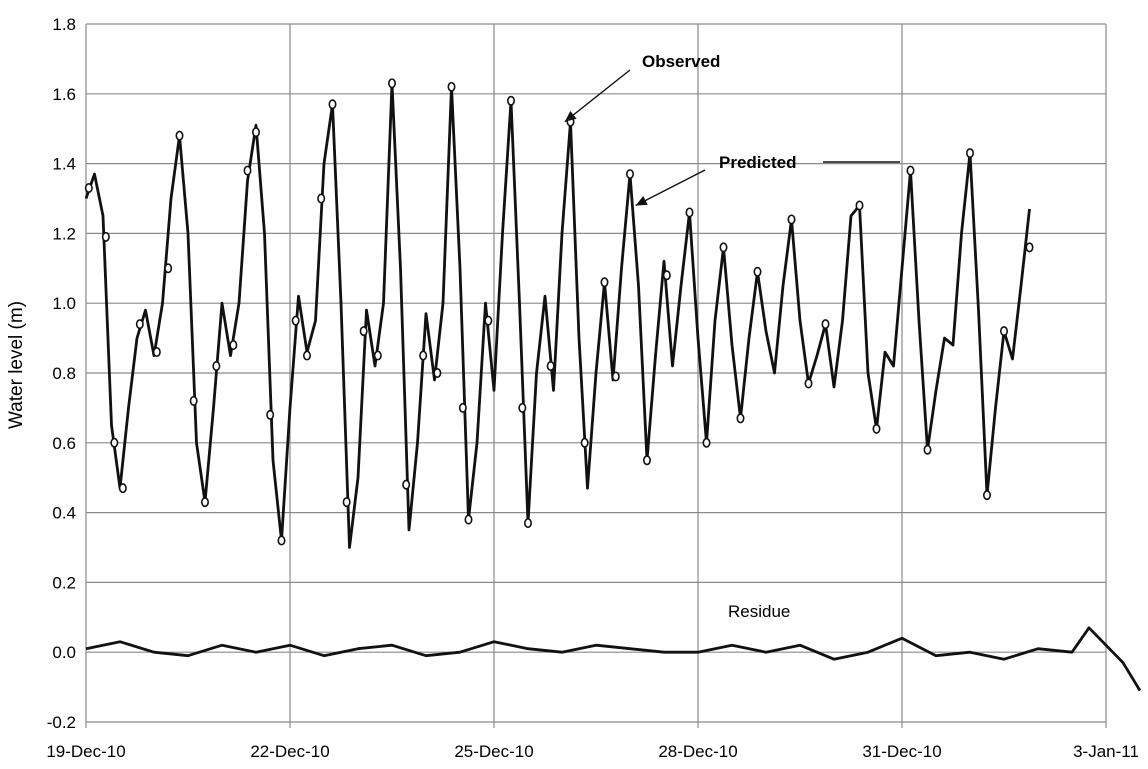 This screenshot has width=1148, height=769. What do you see at coordinates (64, 443) in the screenshot?
I see `y-tick-label: 0.6` at bounding box center [64, 443].